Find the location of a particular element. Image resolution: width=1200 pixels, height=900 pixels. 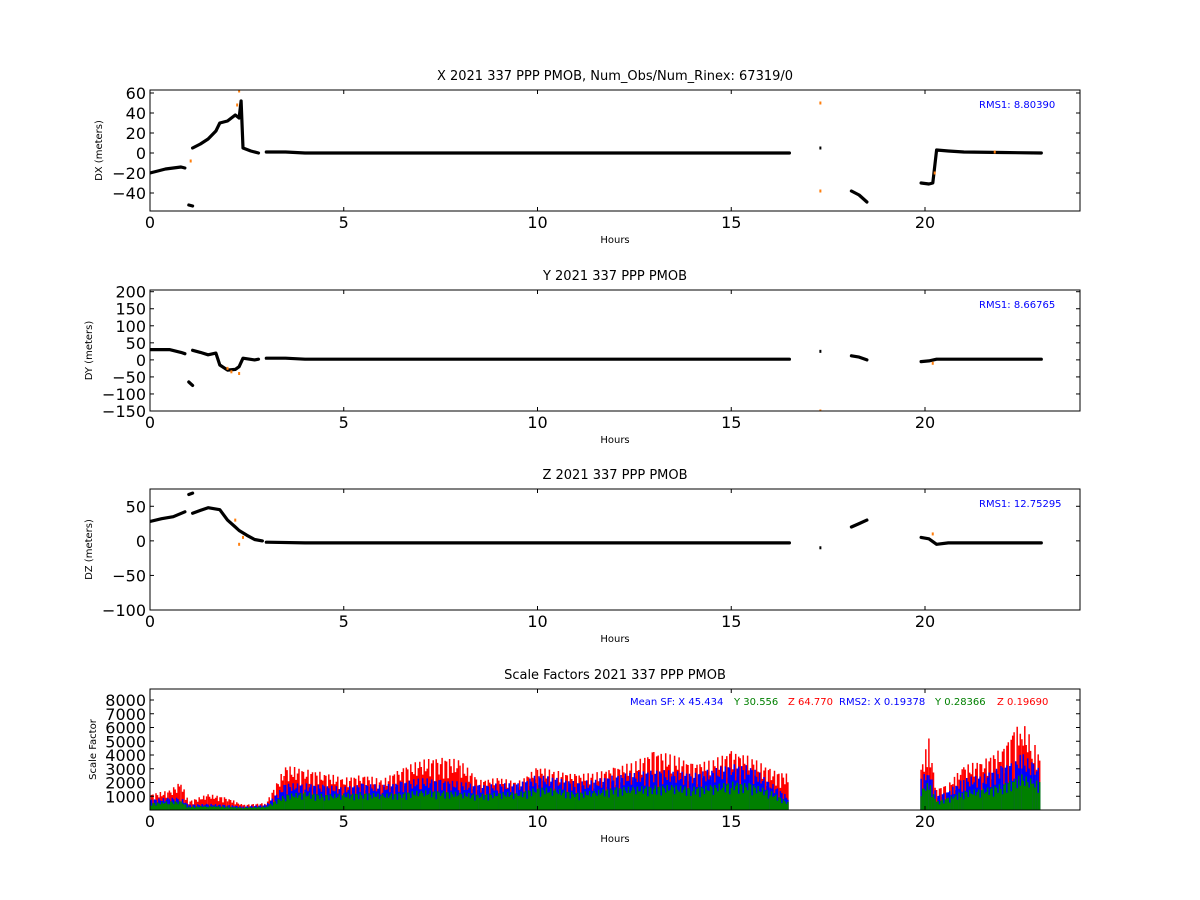

y-tick-label: 5000 is located at coordinates (125, 741).